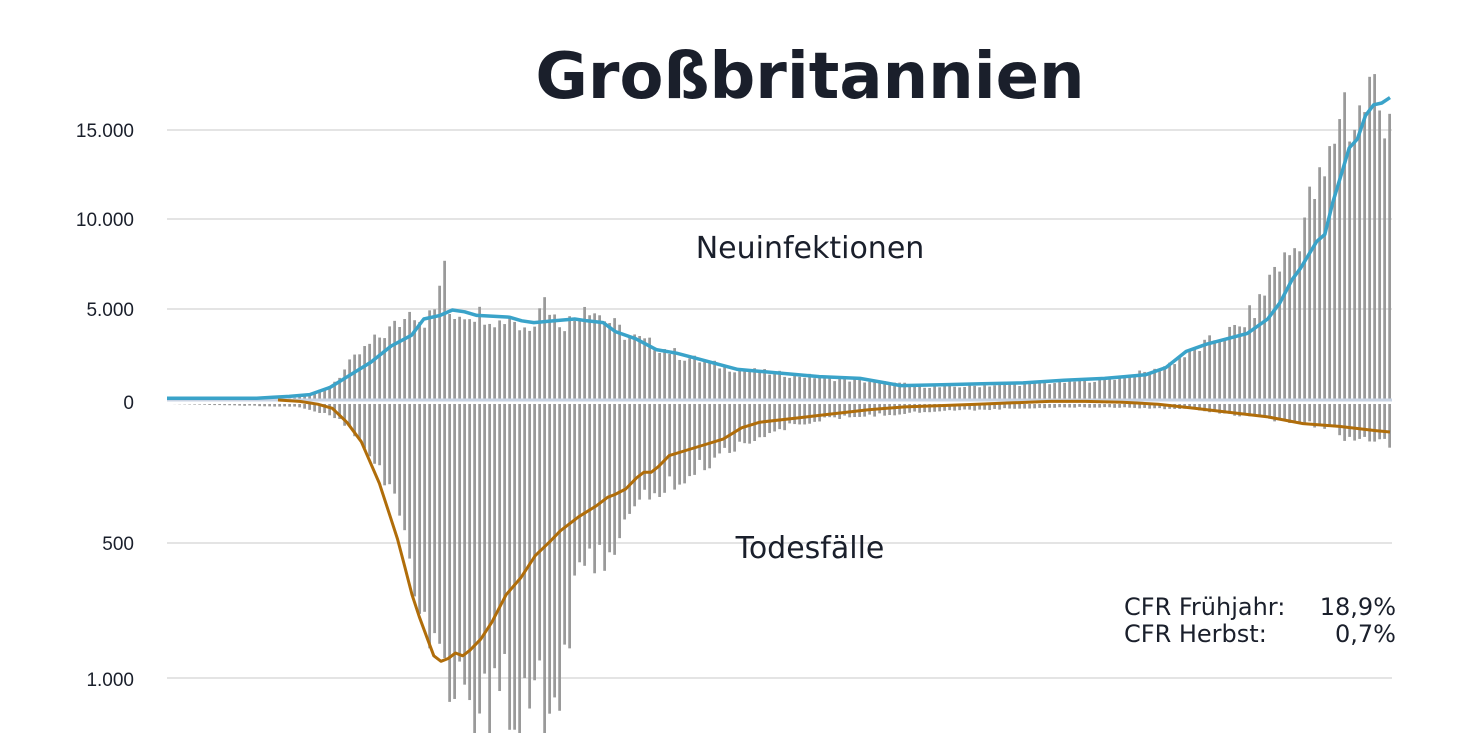 The height and width of the screenshot is (733, 1458). I want to click on deaths-label: Todesfälle, so click(810, 548).